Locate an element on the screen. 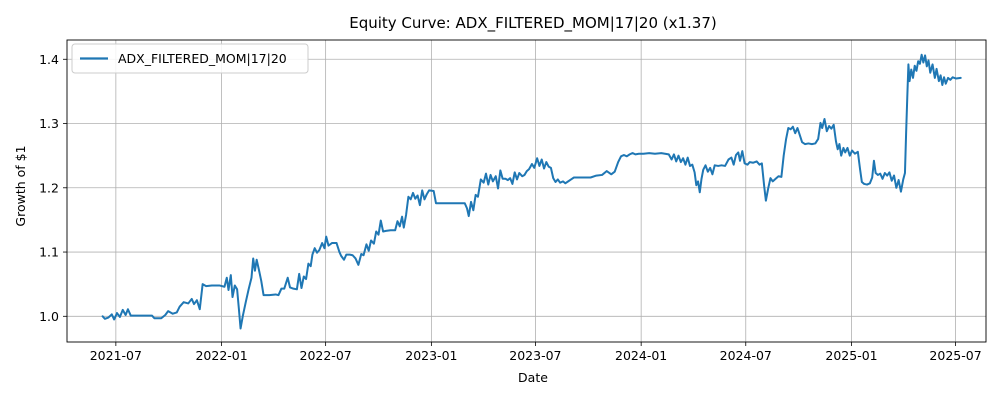  legend-entry-label: ADX_FILTERED_MOM|17|20 is located at coordinates (202, 58).